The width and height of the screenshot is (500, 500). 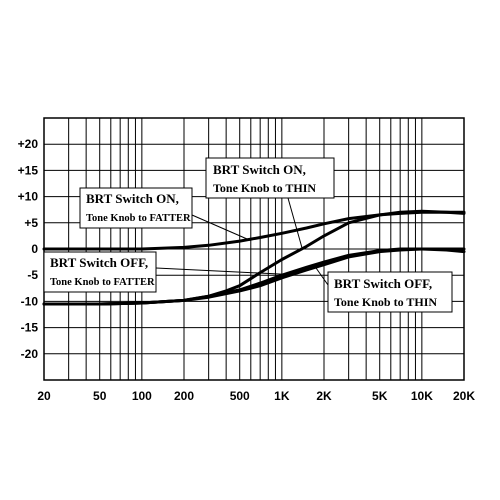 I want to click on y-tick-label: +20, so click(x=28, y=144).